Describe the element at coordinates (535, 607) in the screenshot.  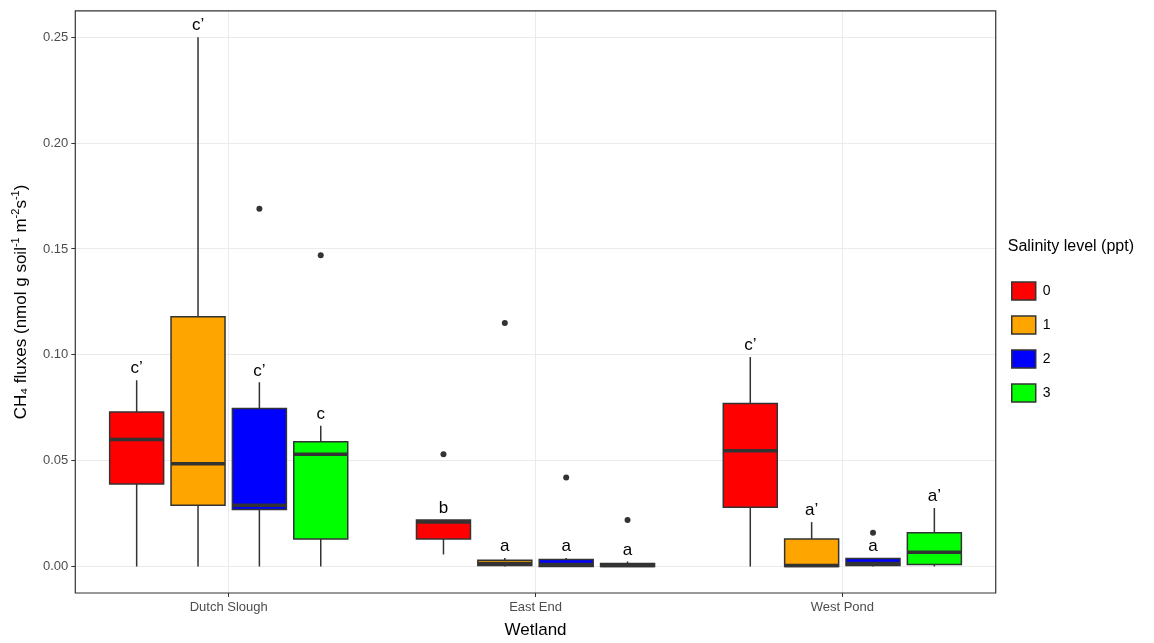
I see `x-tick-label: East End` at that location.